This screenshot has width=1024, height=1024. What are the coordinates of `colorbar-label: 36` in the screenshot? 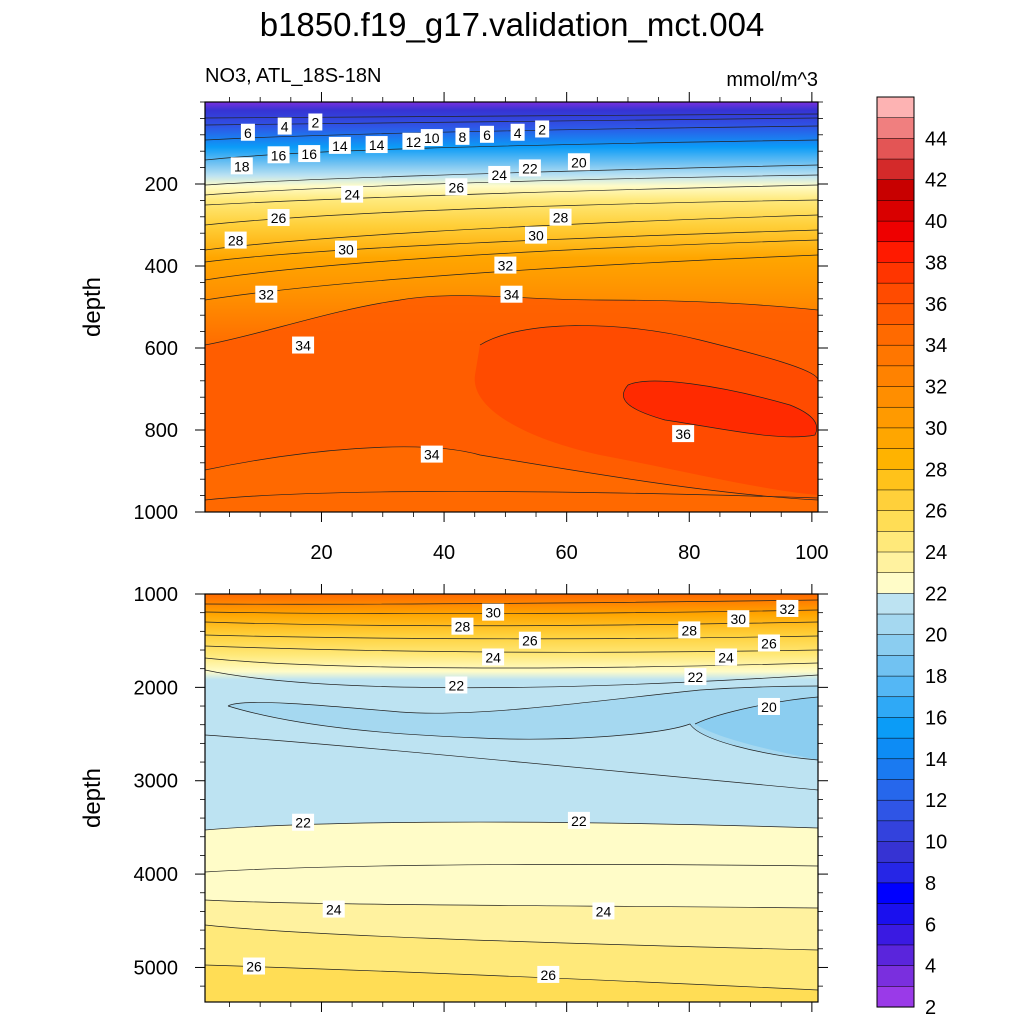 It's located at (936, 305).